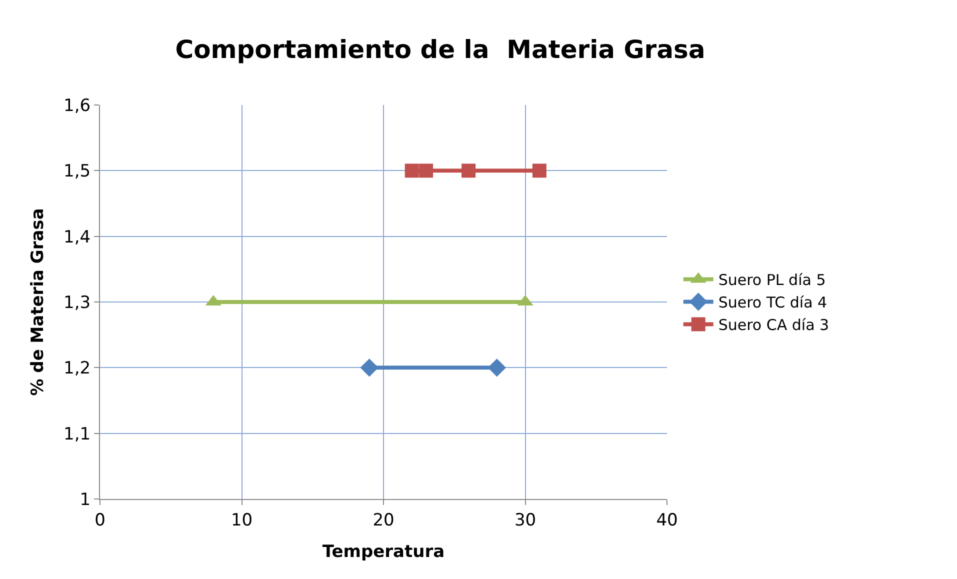 The height and width of the screenshot is (579, 957). What do you see at coordinates (383, 552) in the screenshot?
I see `x-axis-title: Temperatura` at bounding box center [383, 552].